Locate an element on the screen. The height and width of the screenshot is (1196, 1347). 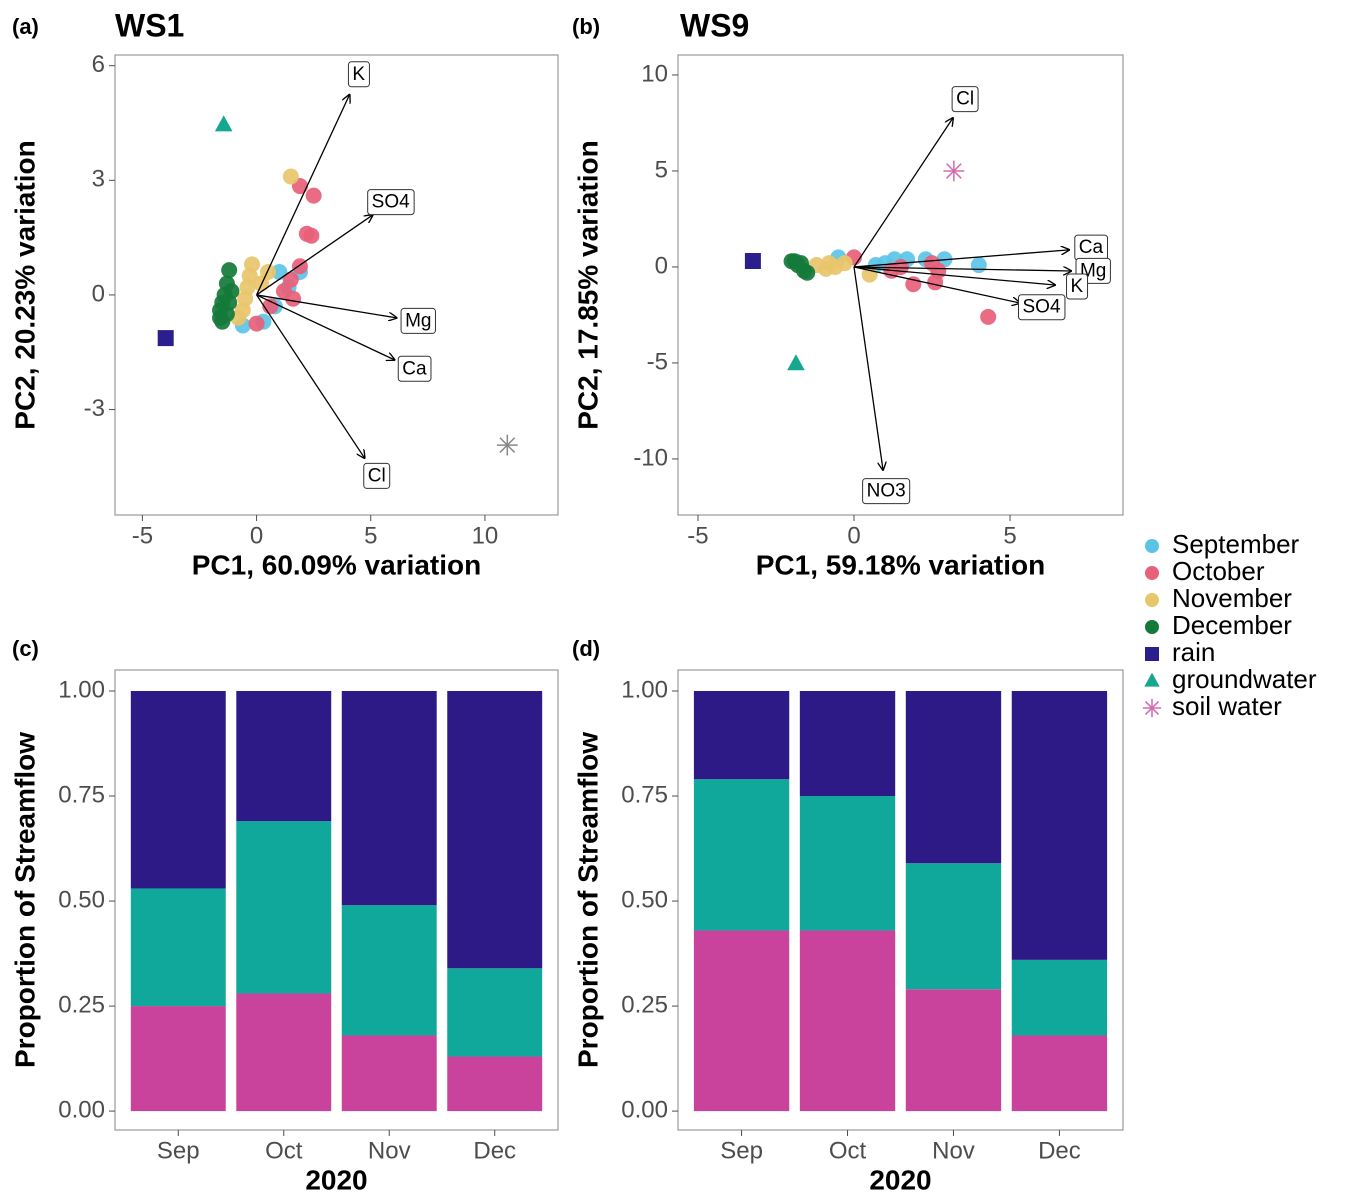
y-tick-label: -10 is located at coordinates (650, 457).